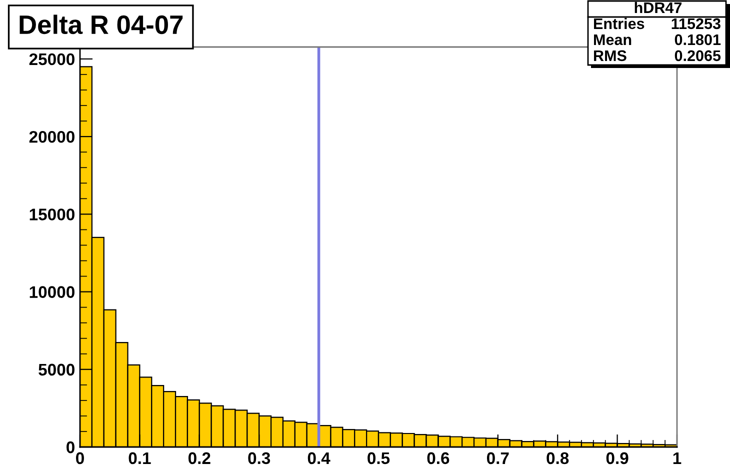  I want to click on x-tick-label: 0.6, so click(438, 458).